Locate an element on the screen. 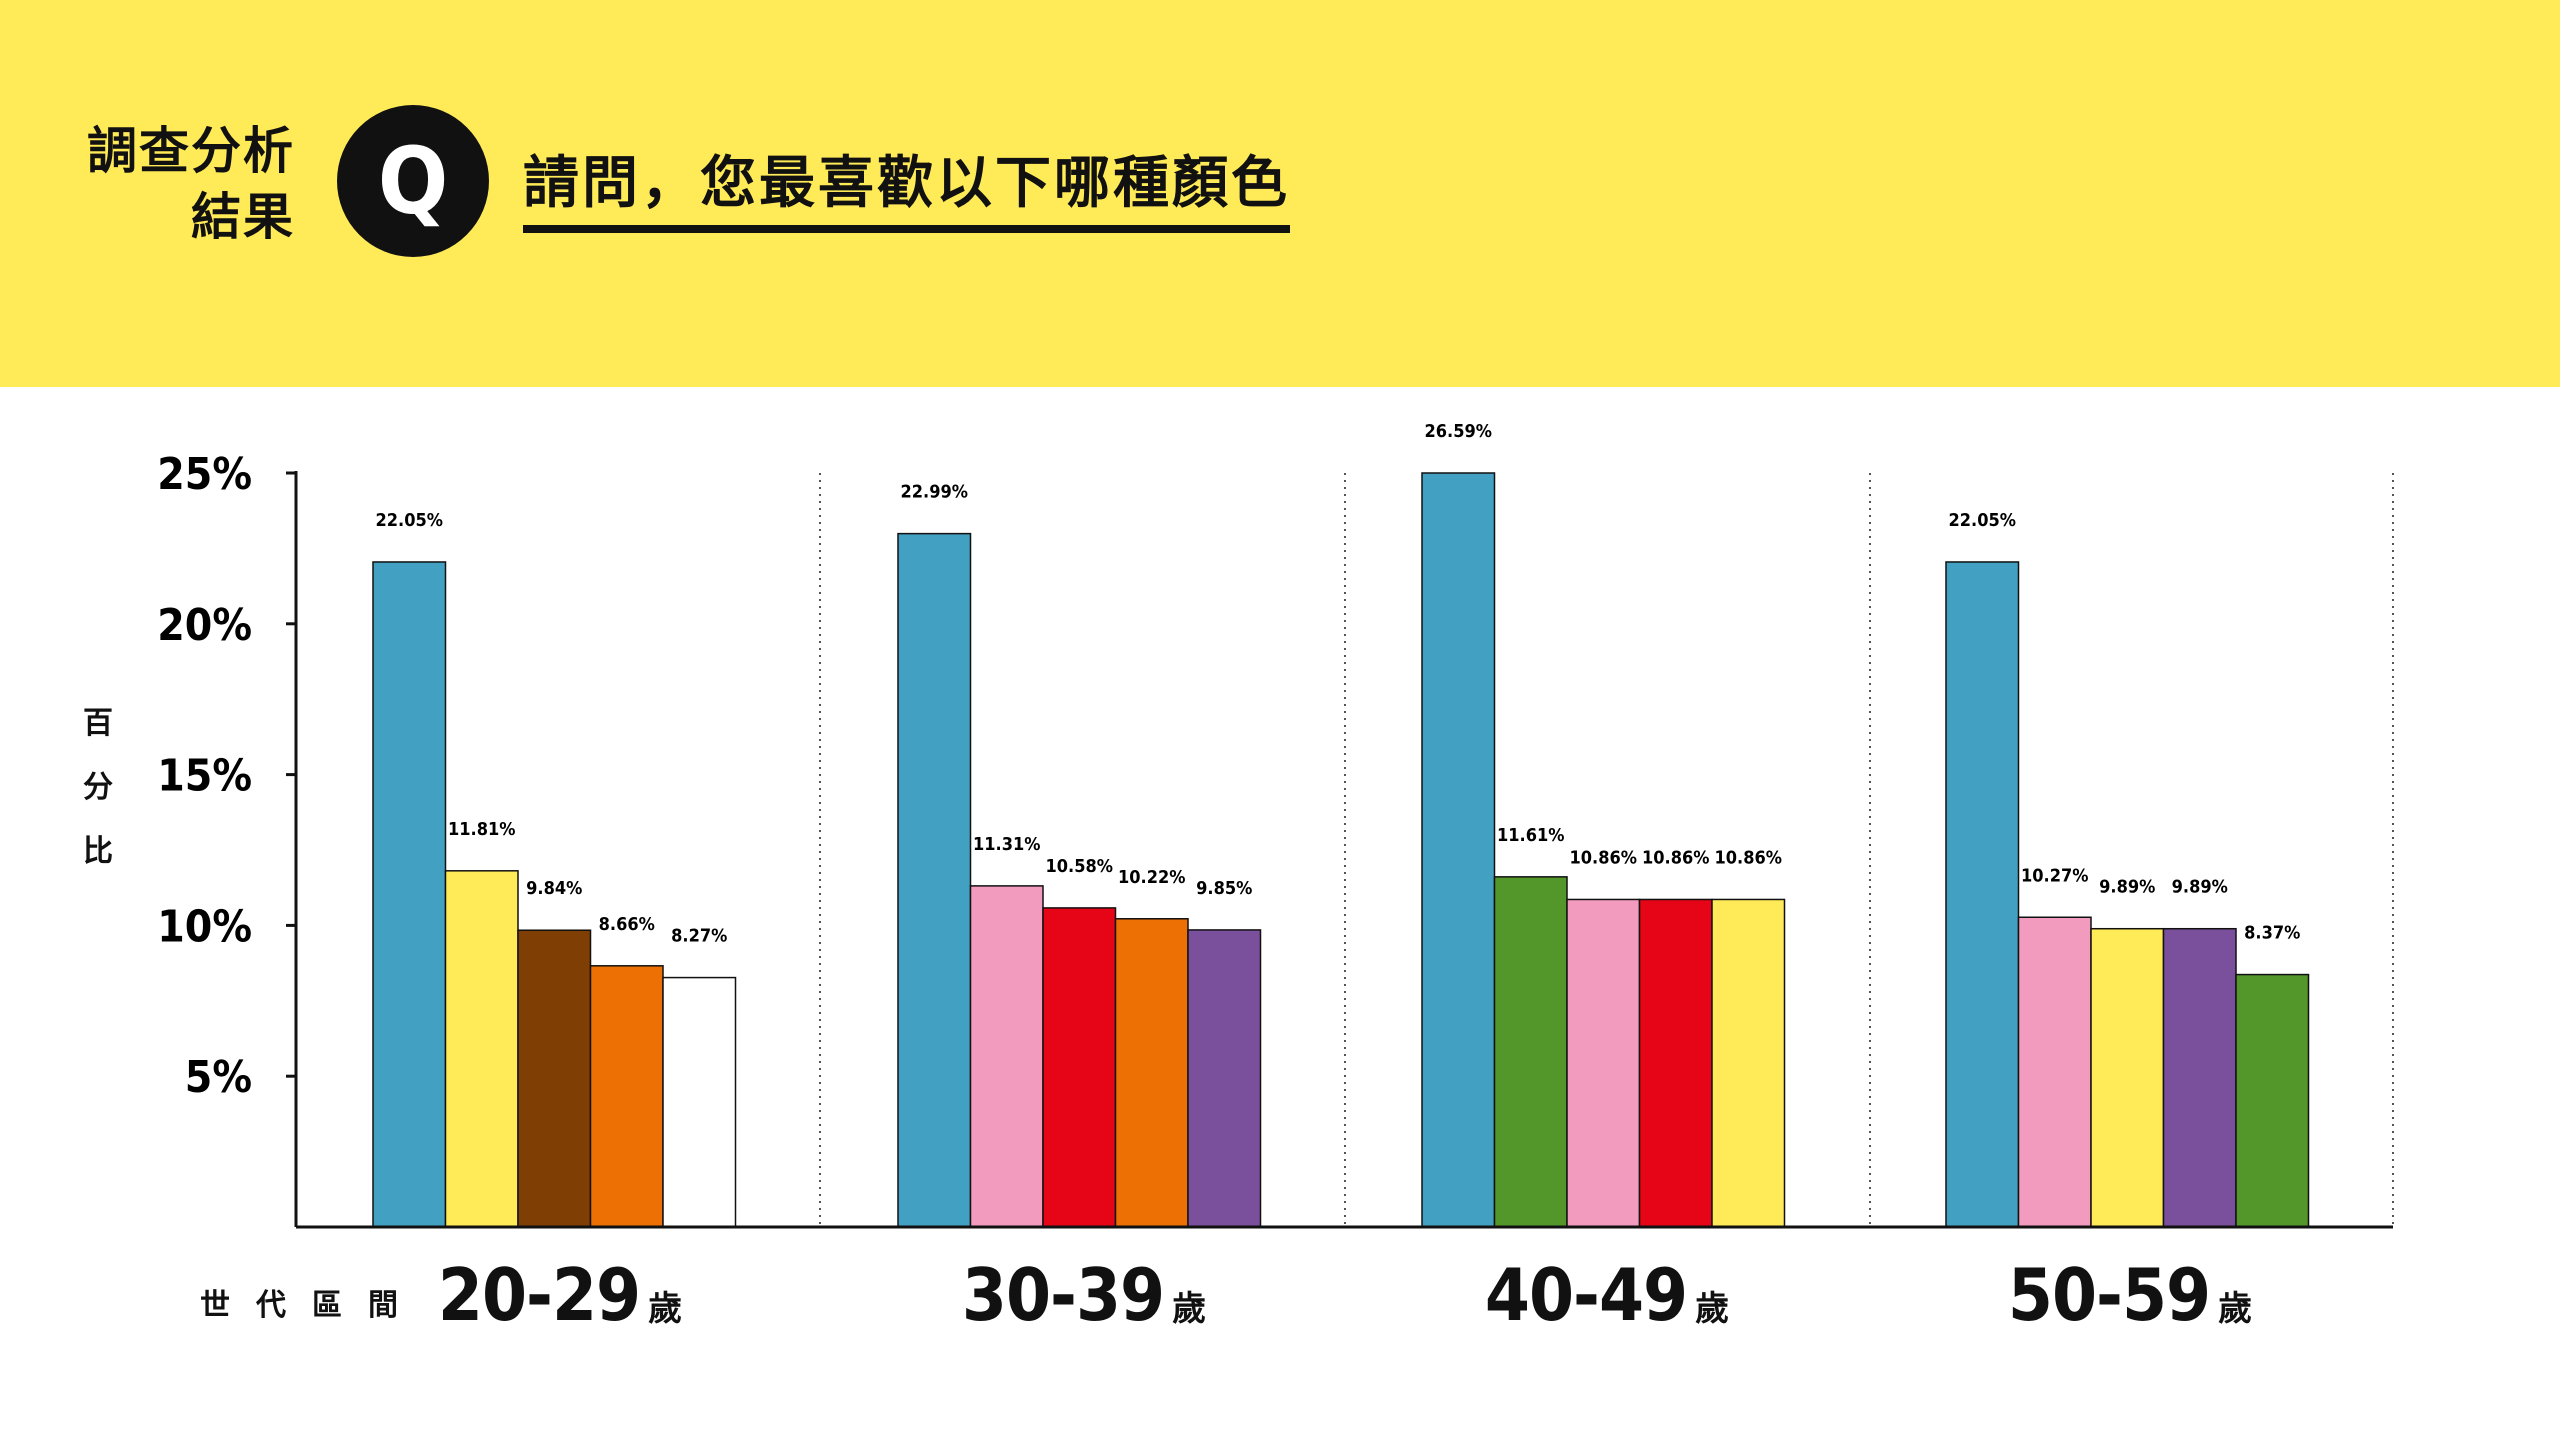 This screenshot has width=2560, height=1440. data-label: 11.31% is located at coordinates (1006, 844).